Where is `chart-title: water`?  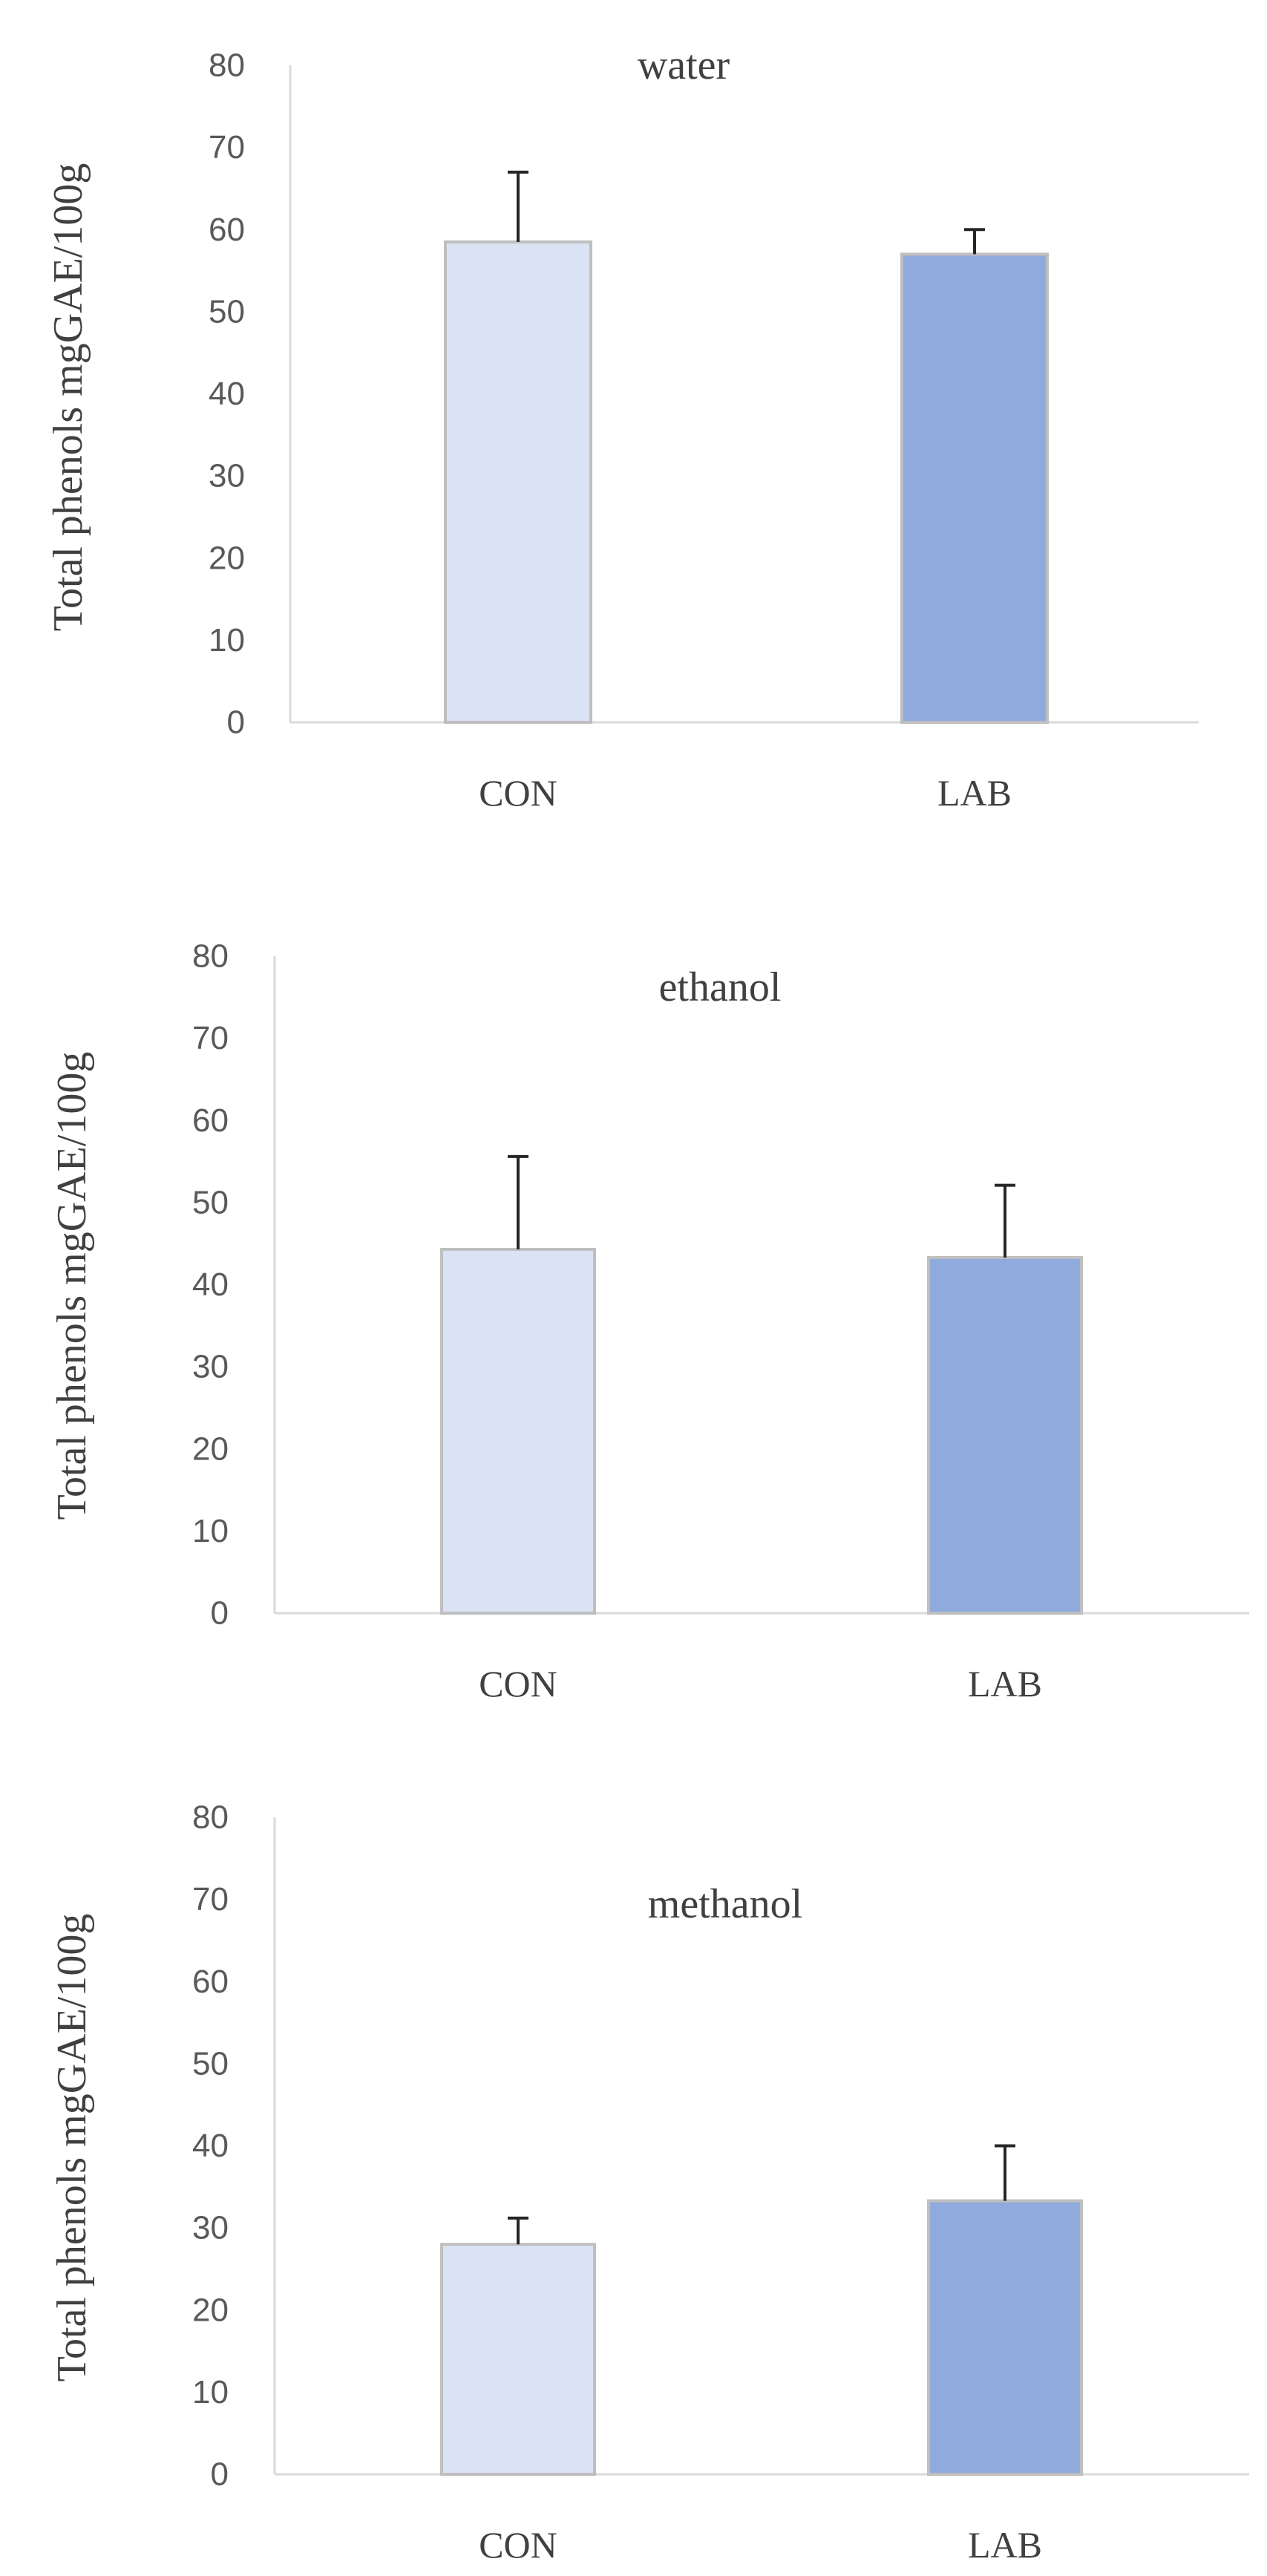 chart-title: water is located at coordinates (684, 65).